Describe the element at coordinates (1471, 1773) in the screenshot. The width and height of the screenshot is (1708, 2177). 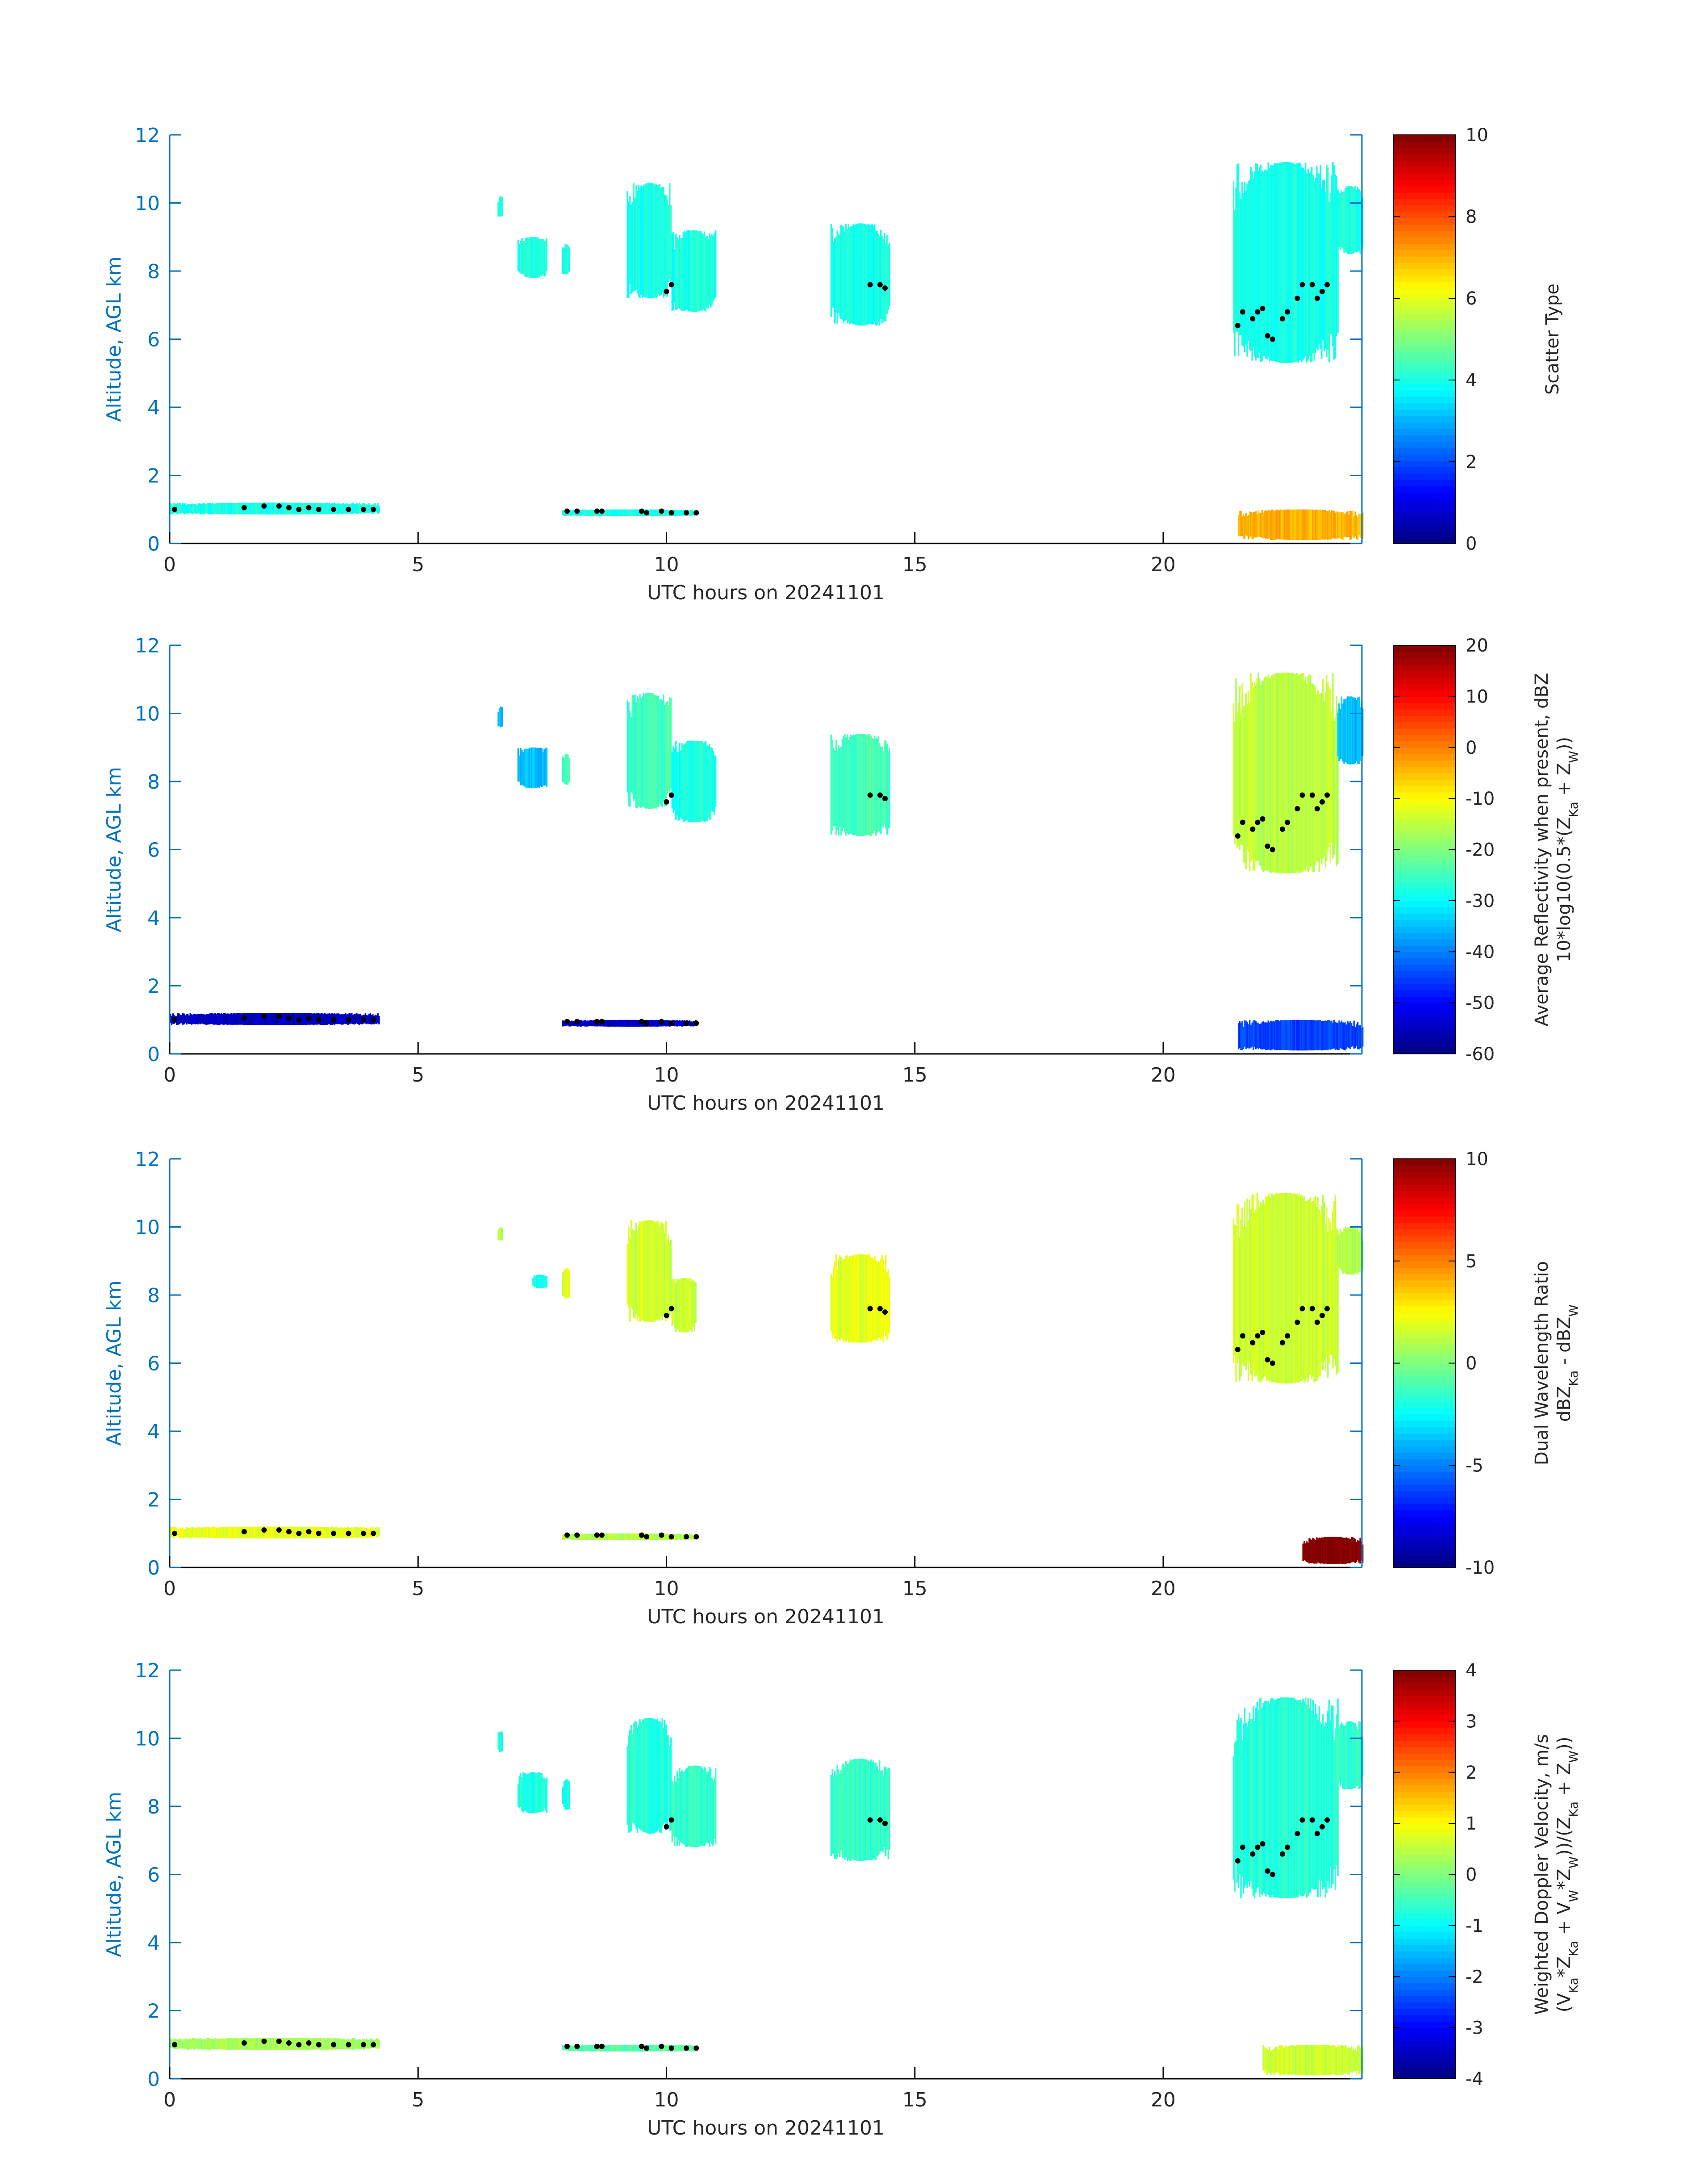
I see `colorbar-tick-label: 2` at that location.